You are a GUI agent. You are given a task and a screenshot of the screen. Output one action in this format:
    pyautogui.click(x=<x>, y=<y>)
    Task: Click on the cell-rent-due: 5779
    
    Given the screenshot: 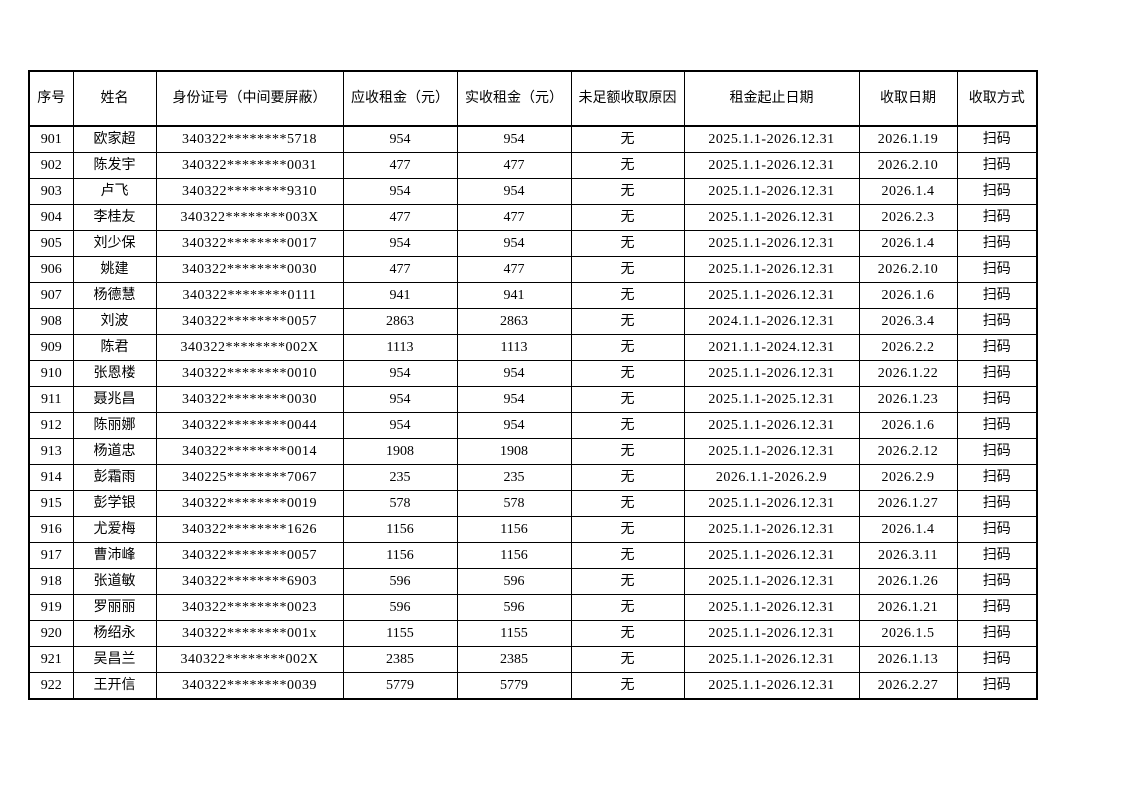 What is the action you would take?
    pyautogui.click(x=400, y=686)
    